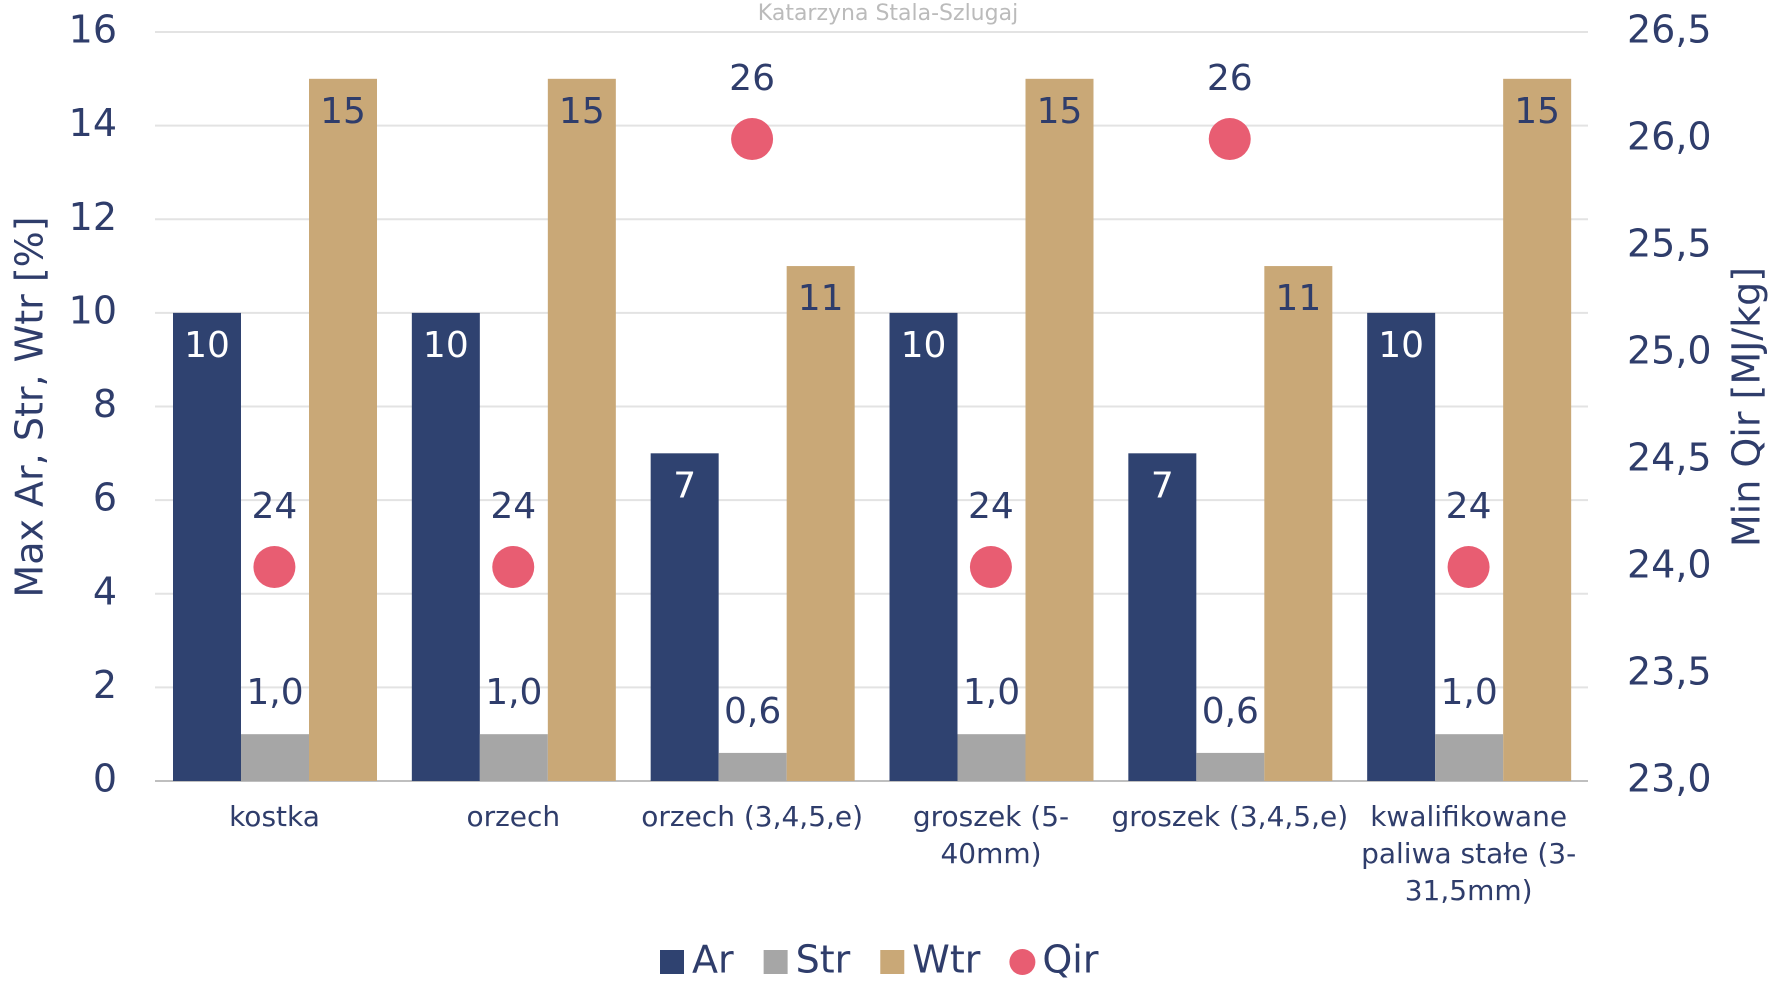 The image size is (1775, 983). I want to click on watermark: Katarzyna Stala-Szlugaj, so click(888, 13).